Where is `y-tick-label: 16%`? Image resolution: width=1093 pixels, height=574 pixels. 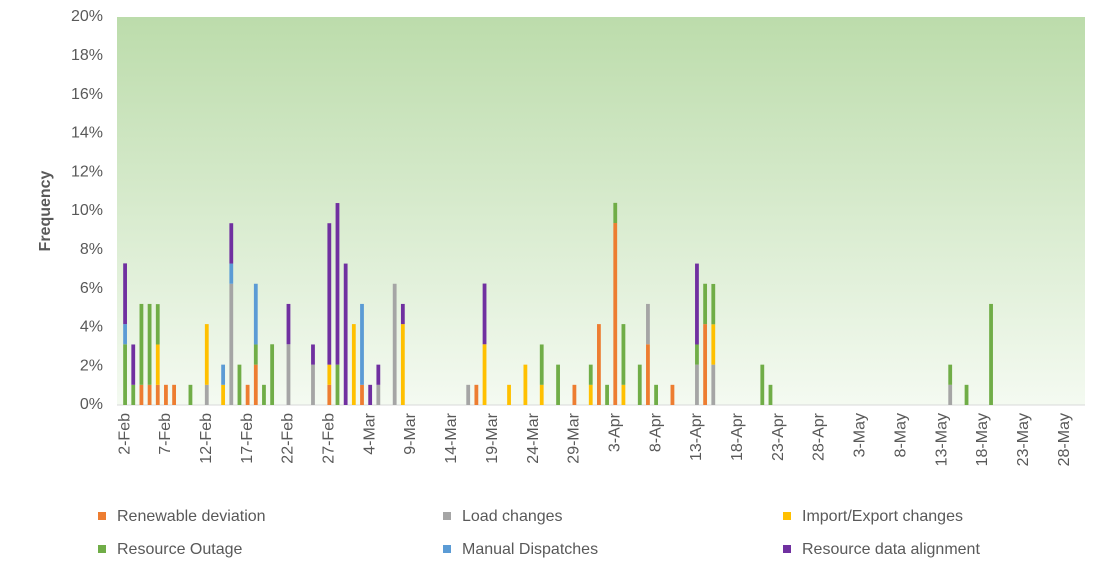 y-tick-label: 16% is located at coordinates (87, 94).